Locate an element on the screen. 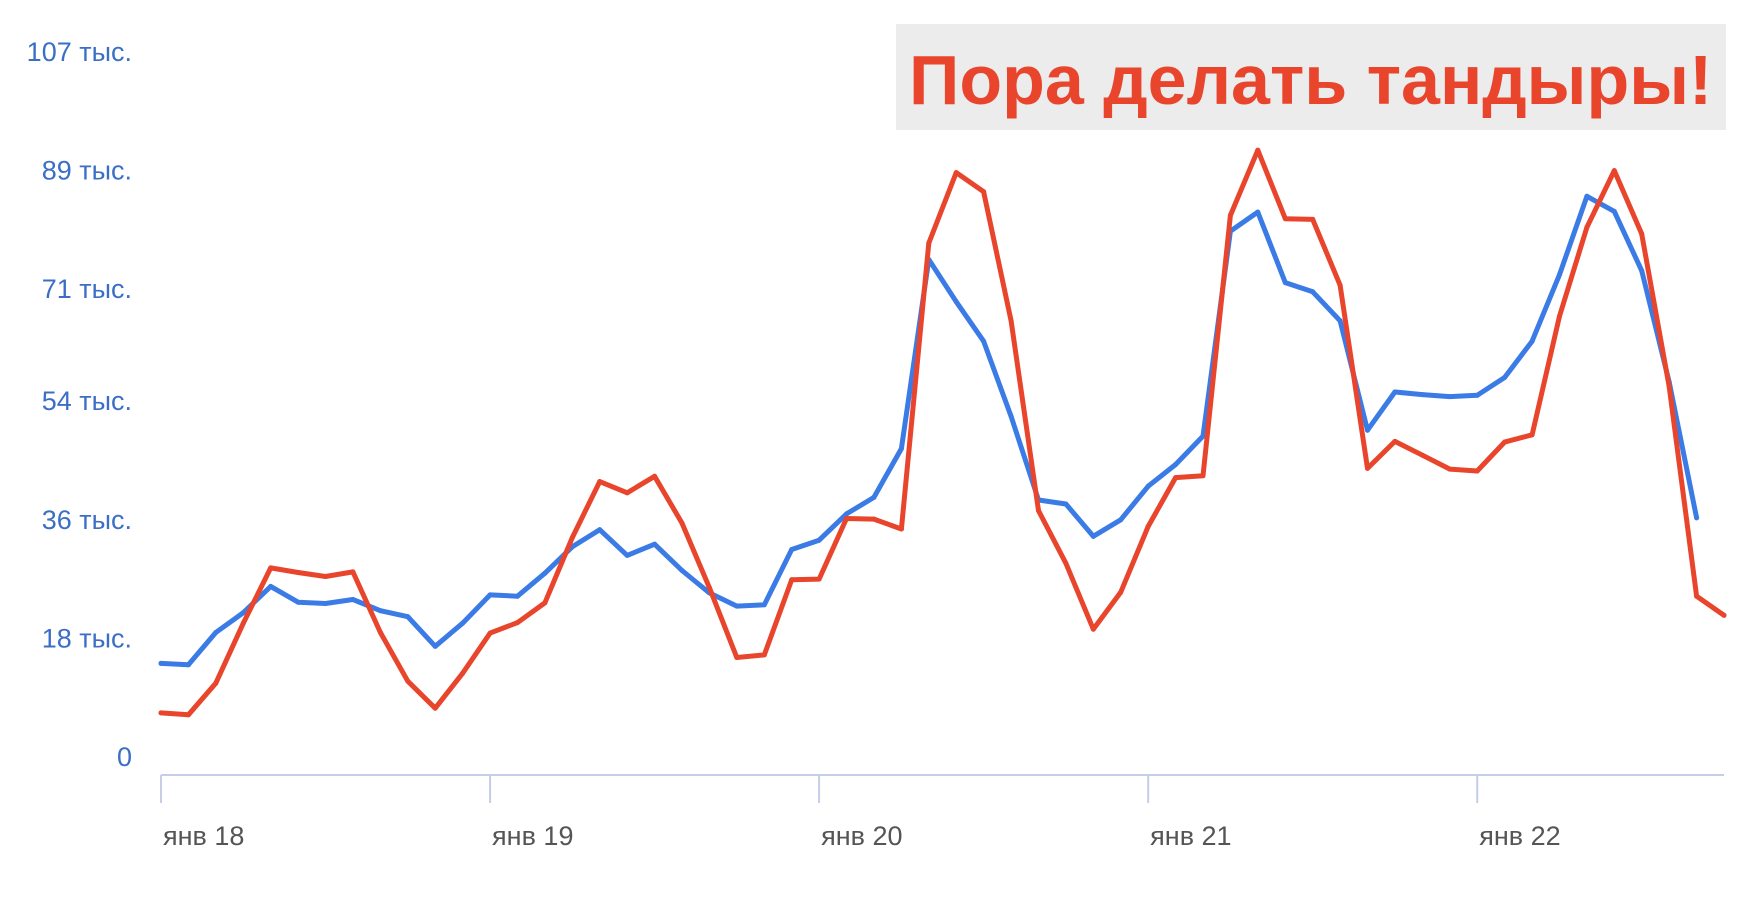  y-tick-label: 54 тыс. is located at coordinates (87, 401).